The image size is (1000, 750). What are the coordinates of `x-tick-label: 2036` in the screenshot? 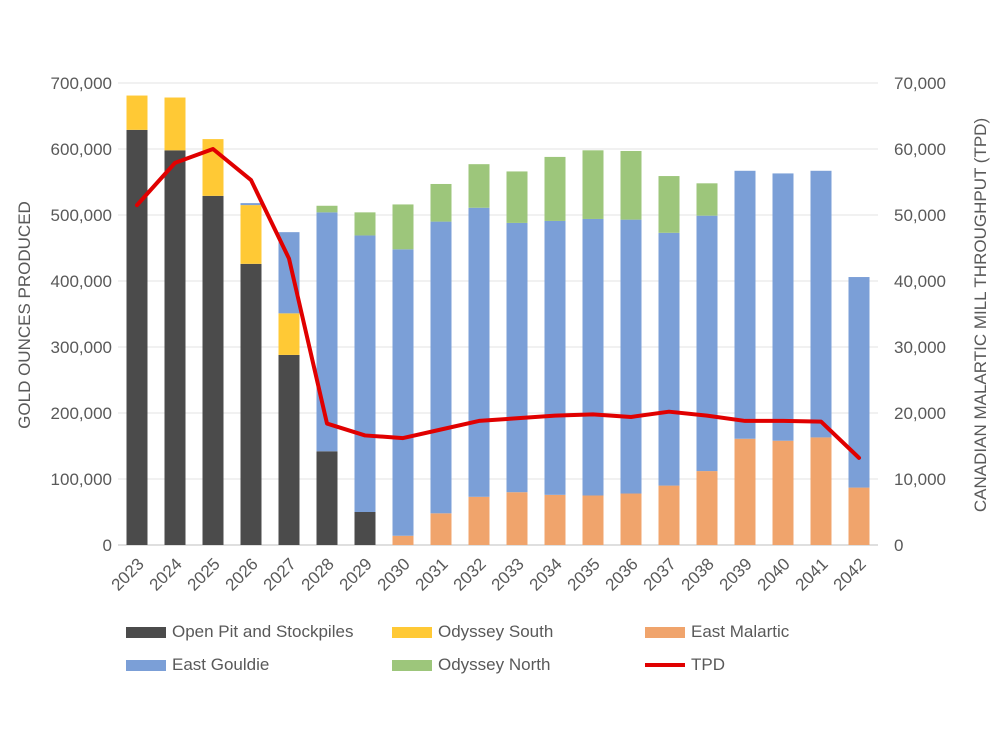 It's located at (622, 574).